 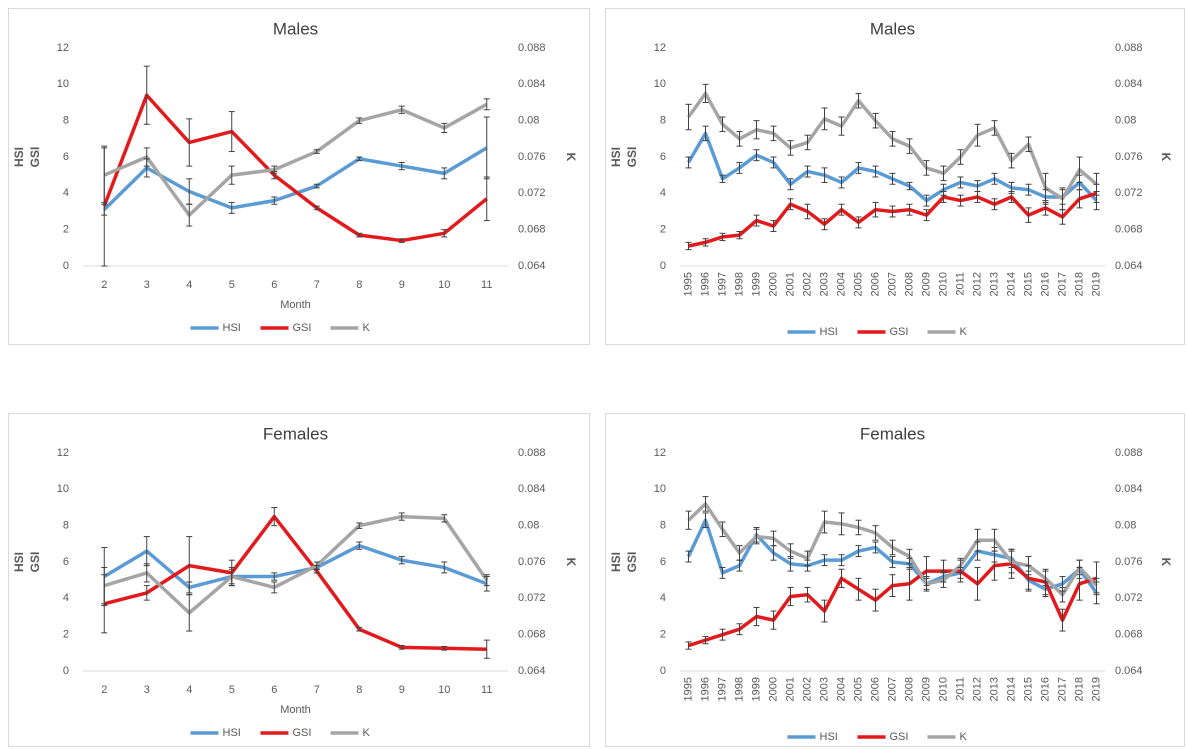 What do you see at coordinates (756, 284) in the screenshot?
I see `x-tick-label: 1999` at bounding box center [756, 284].